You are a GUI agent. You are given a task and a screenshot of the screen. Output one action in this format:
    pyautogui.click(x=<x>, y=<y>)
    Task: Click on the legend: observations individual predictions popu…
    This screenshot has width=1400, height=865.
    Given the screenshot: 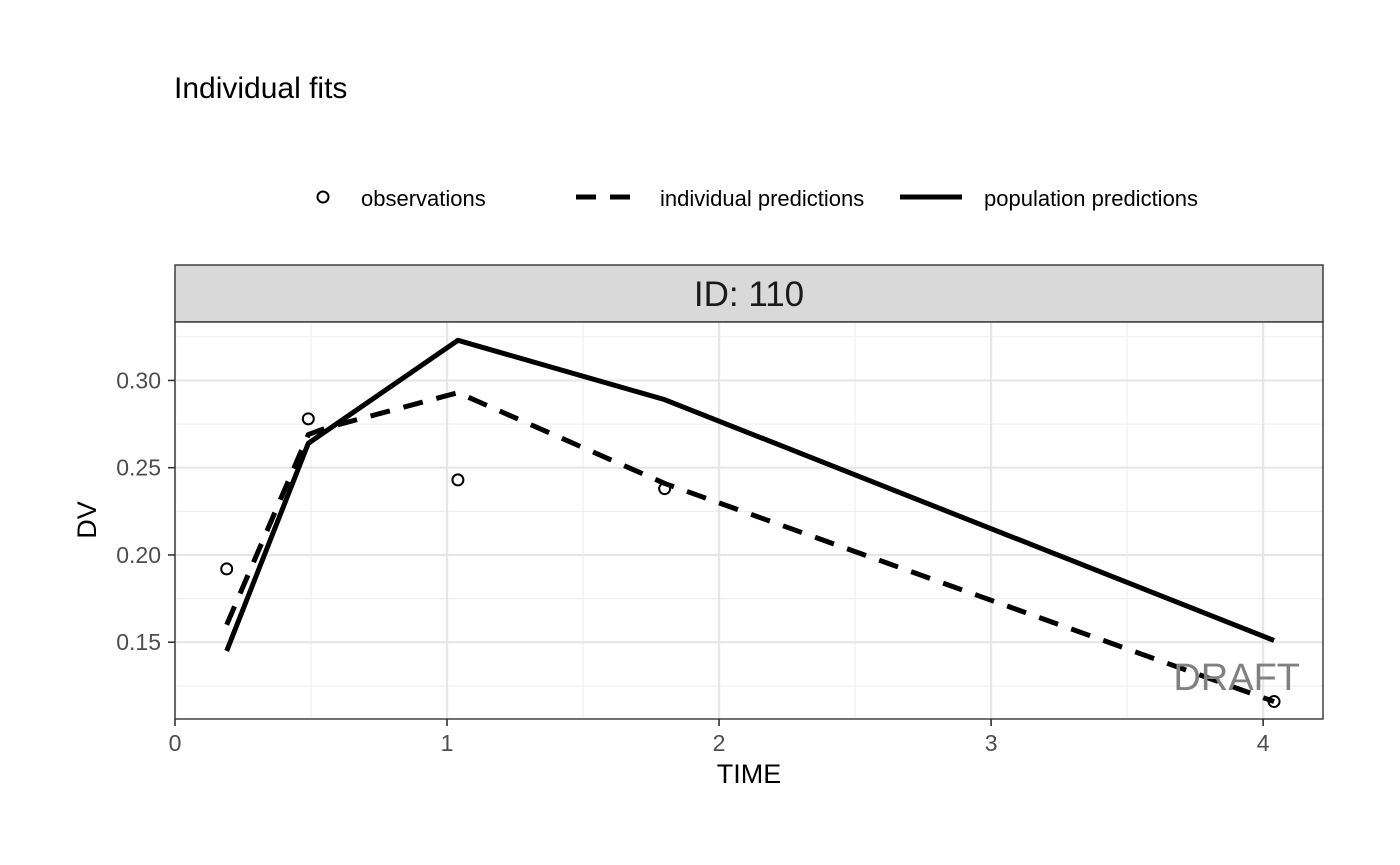 What is the action you would take?
    pyautogui.click(x=757, y=198)
    